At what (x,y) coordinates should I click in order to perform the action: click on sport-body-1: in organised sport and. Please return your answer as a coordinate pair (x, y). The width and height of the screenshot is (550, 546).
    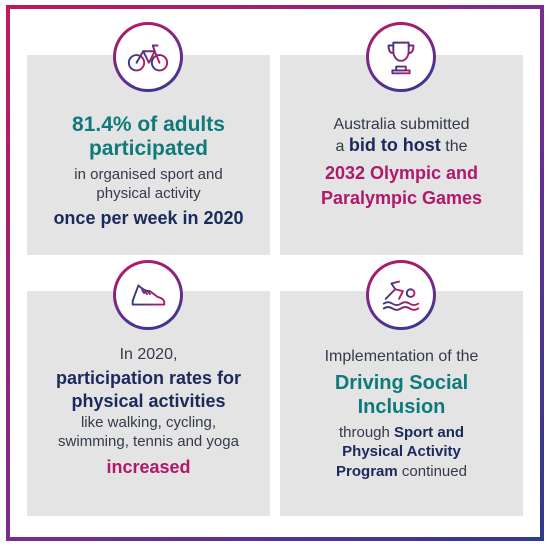
    Looking at the image, I should click on (148, 174).